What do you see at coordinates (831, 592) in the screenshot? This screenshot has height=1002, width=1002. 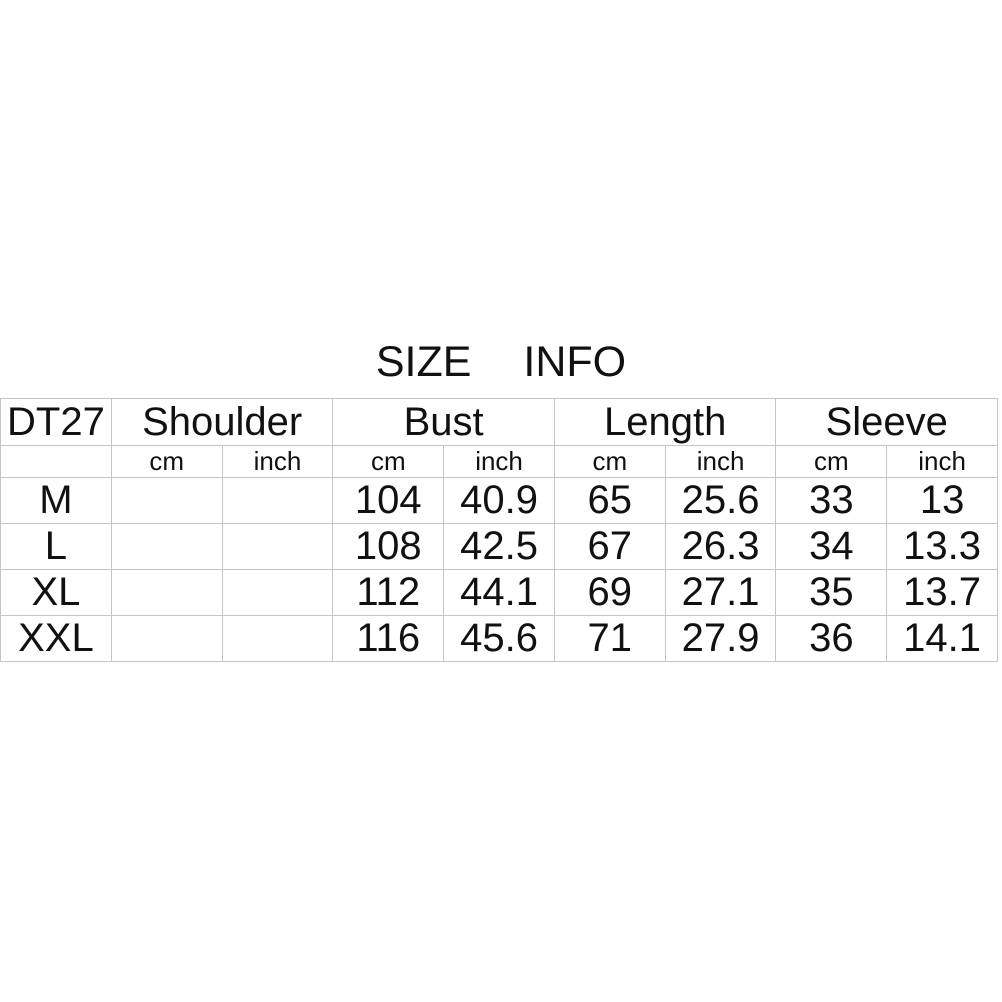 I see `xl-sleeve-cm: 35` at bounding box center [831, 592].